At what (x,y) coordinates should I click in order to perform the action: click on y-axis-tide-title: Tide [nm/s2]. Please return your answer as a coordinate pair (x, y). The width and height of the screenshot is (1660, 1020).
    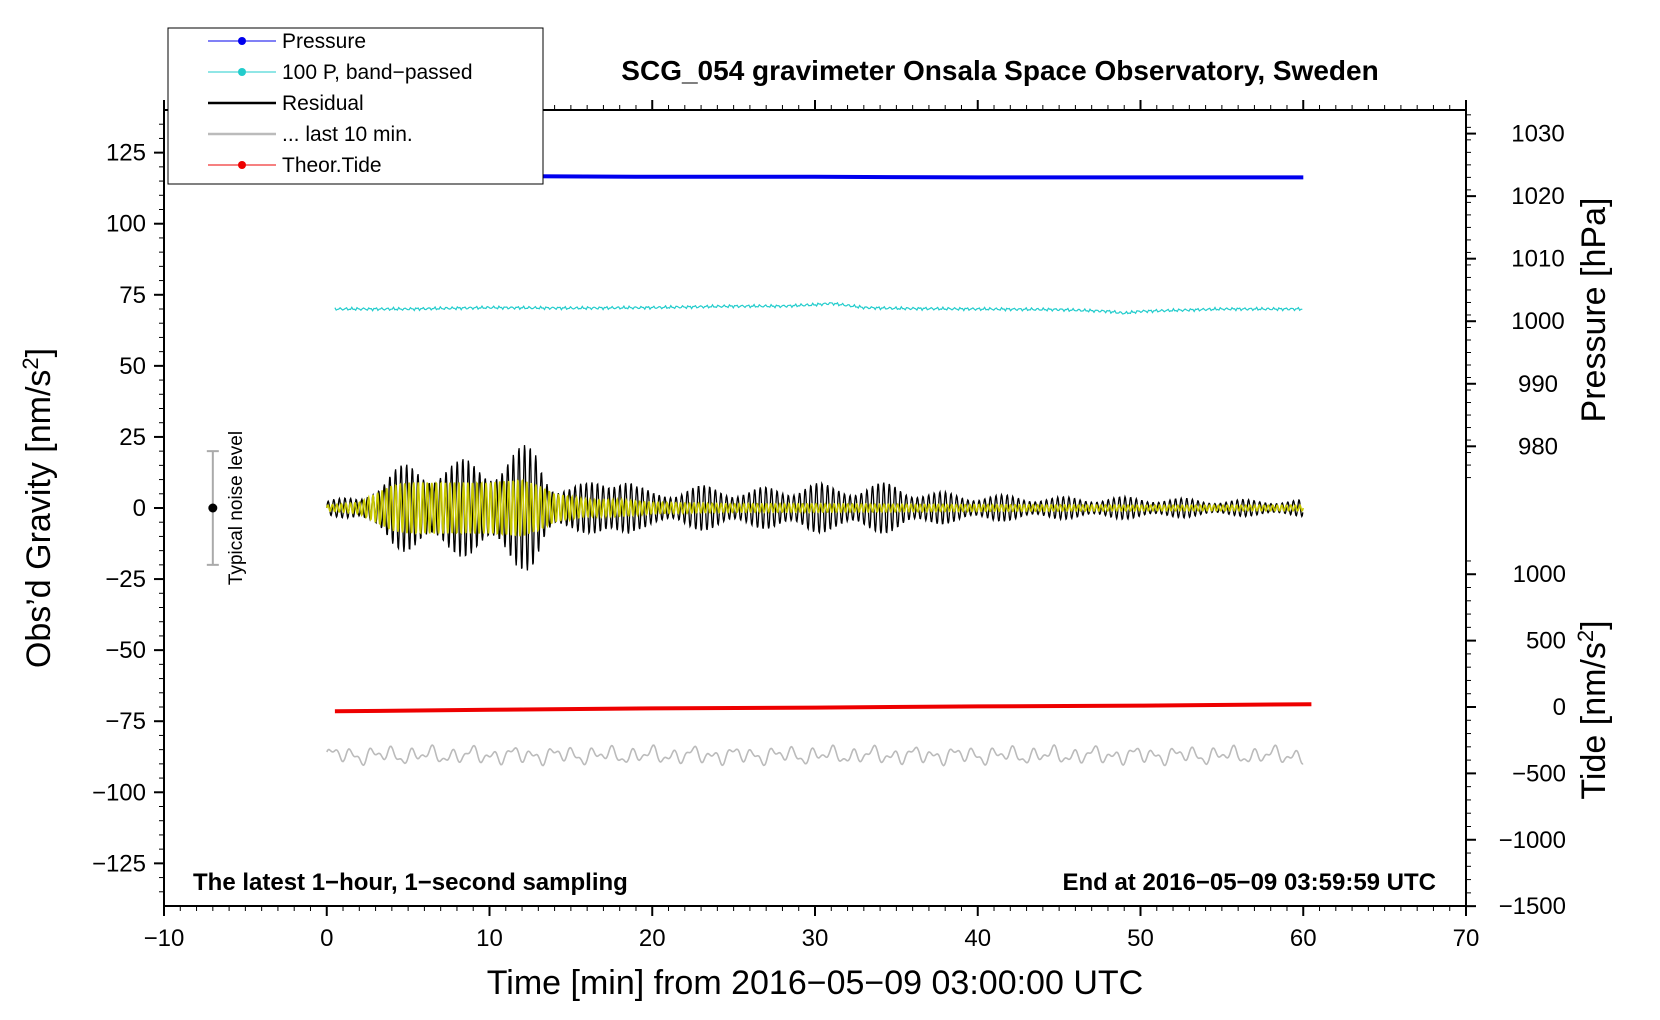
    Looking at the image, I should click on (1593, 709).